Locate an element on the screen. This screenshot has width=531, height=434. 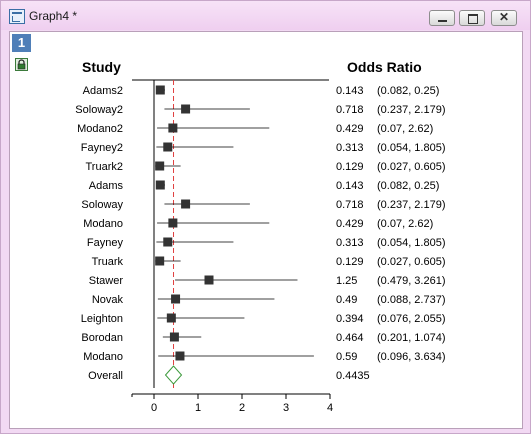
study-label: Stawer is located at coordinates (106, 281).